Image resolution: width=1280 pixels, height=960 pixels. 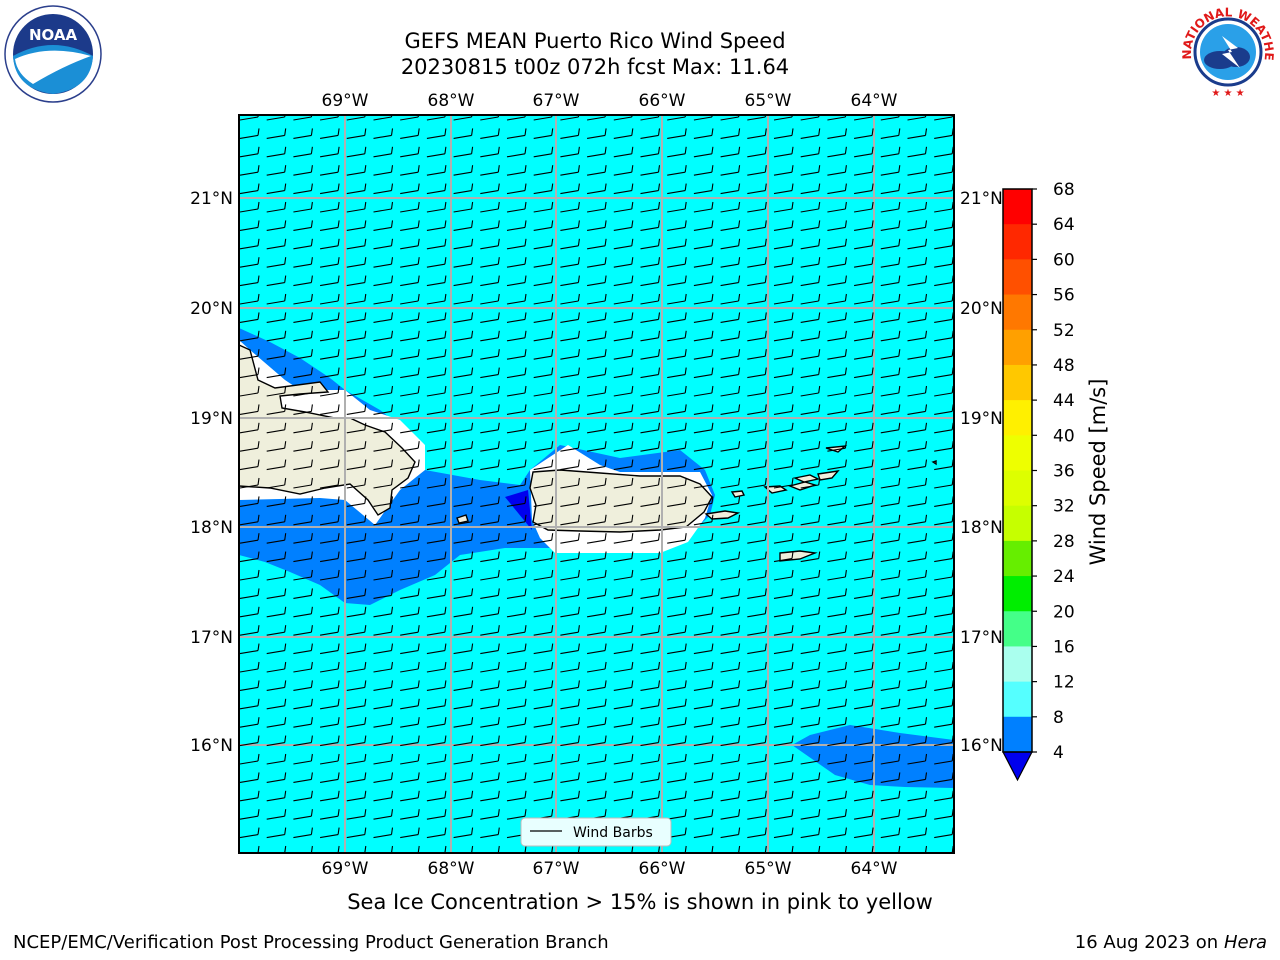 What do you see at coordinates (738, 494) in the screenshot?
I see `culebra-island` at bounding box center [738, 494].